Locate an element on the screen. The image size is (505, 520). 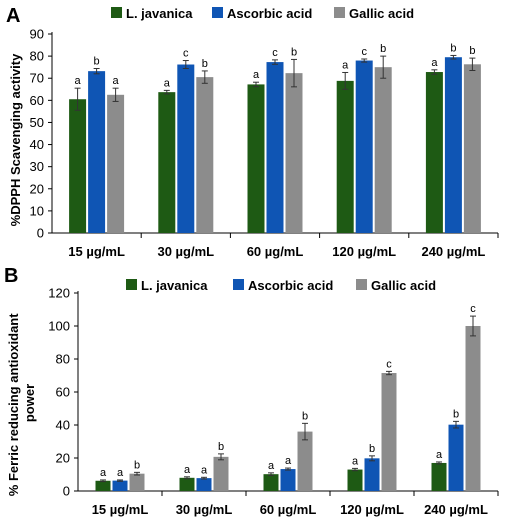
legend-label-ascorbic-acid: Ascorbic acid is located at coordinates (290, 285).